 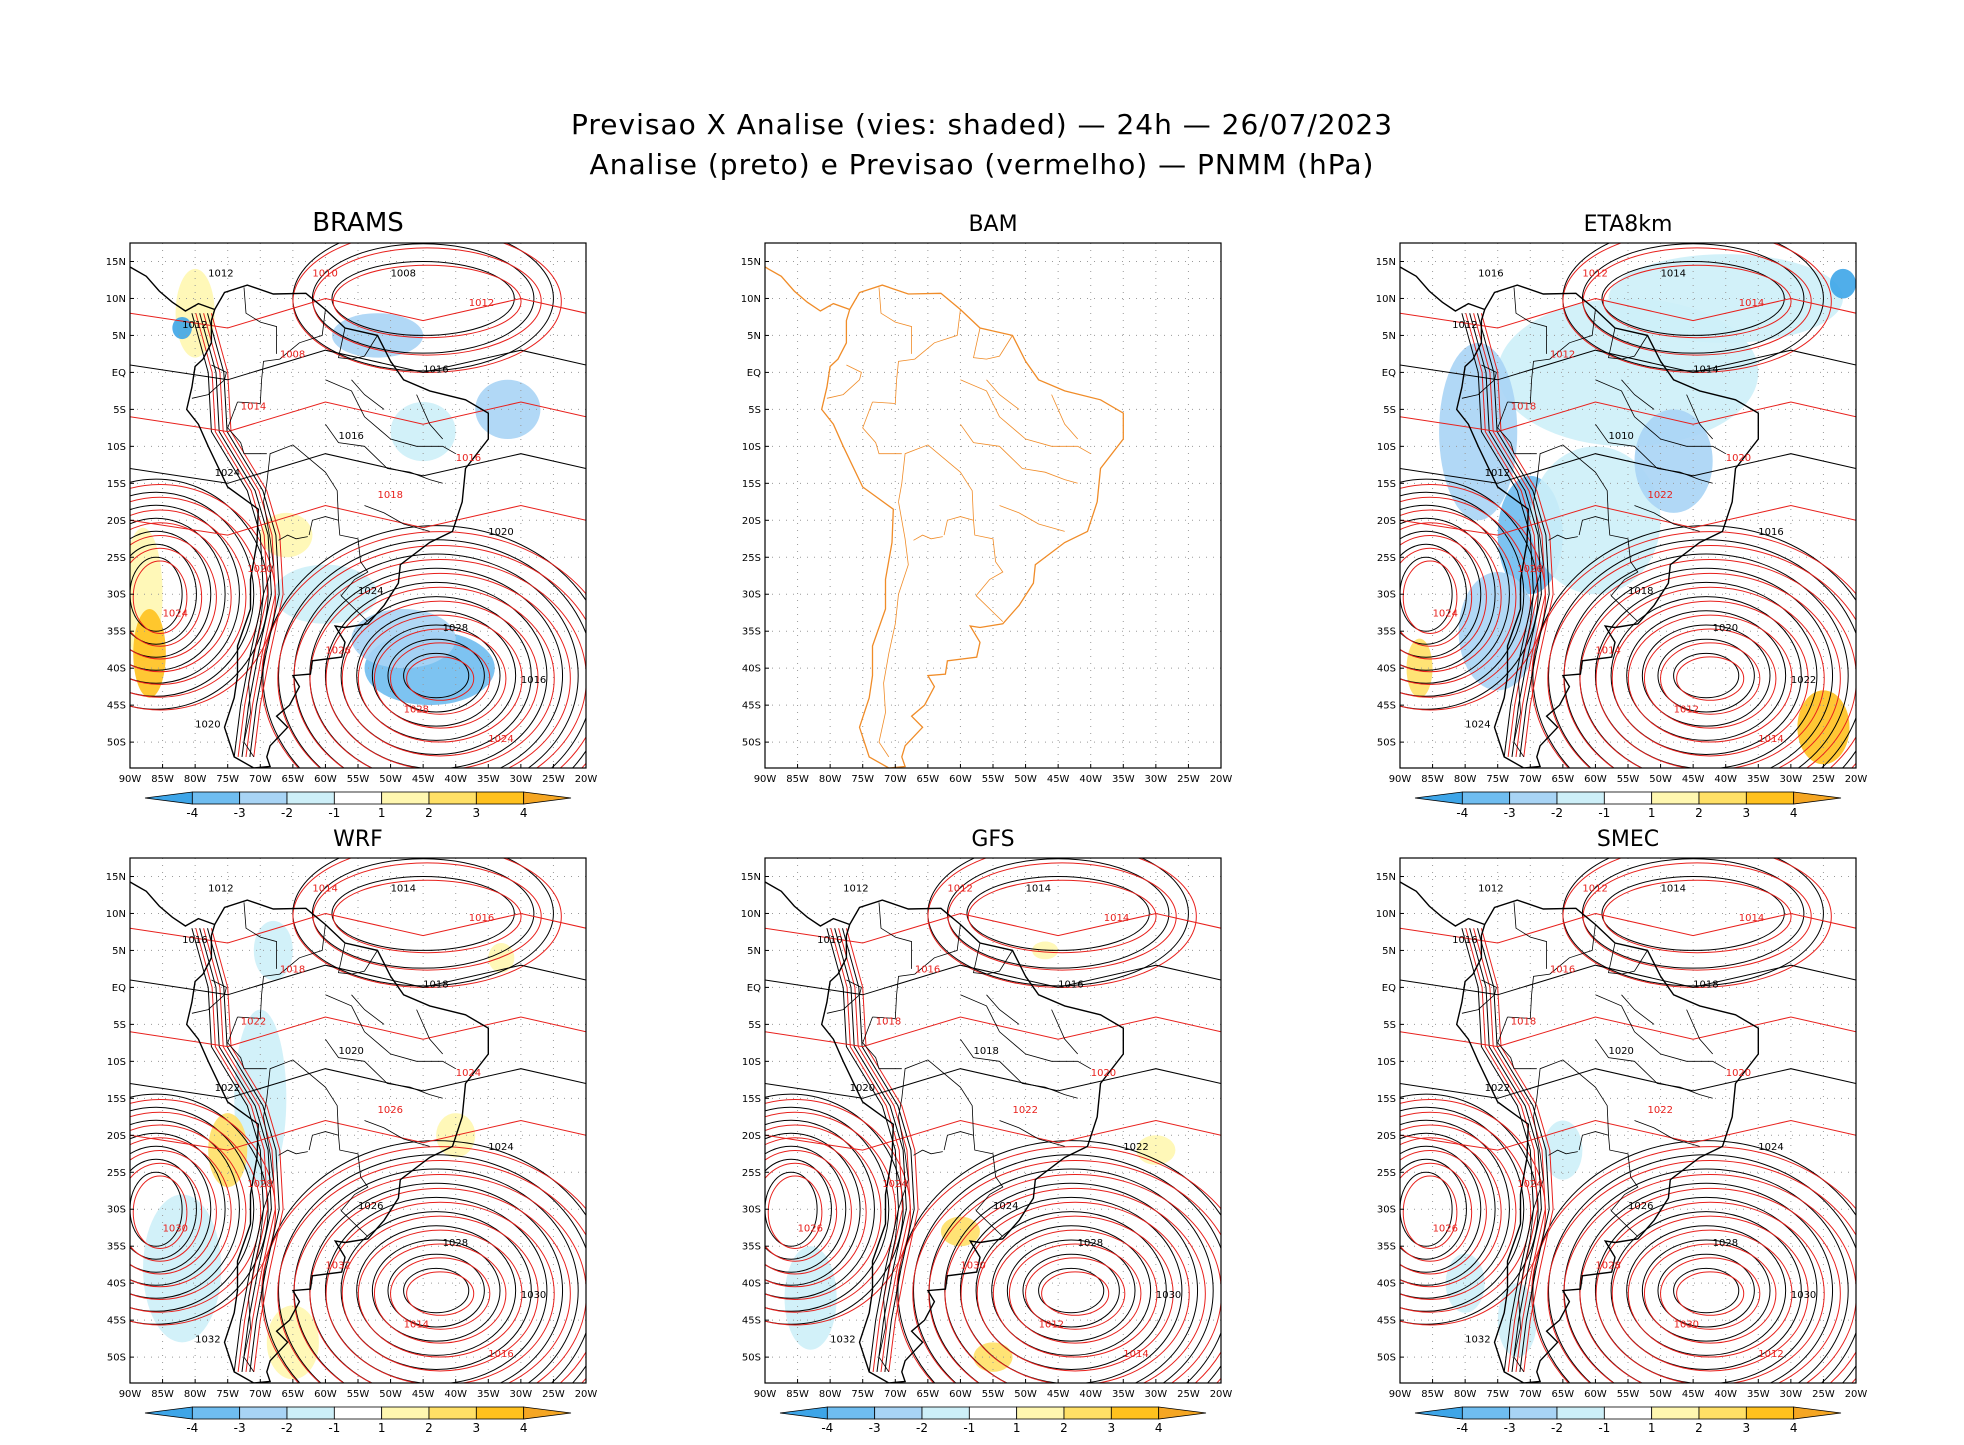 I want to click on lat-tick-label: 15S, so click(x=116, y=484).